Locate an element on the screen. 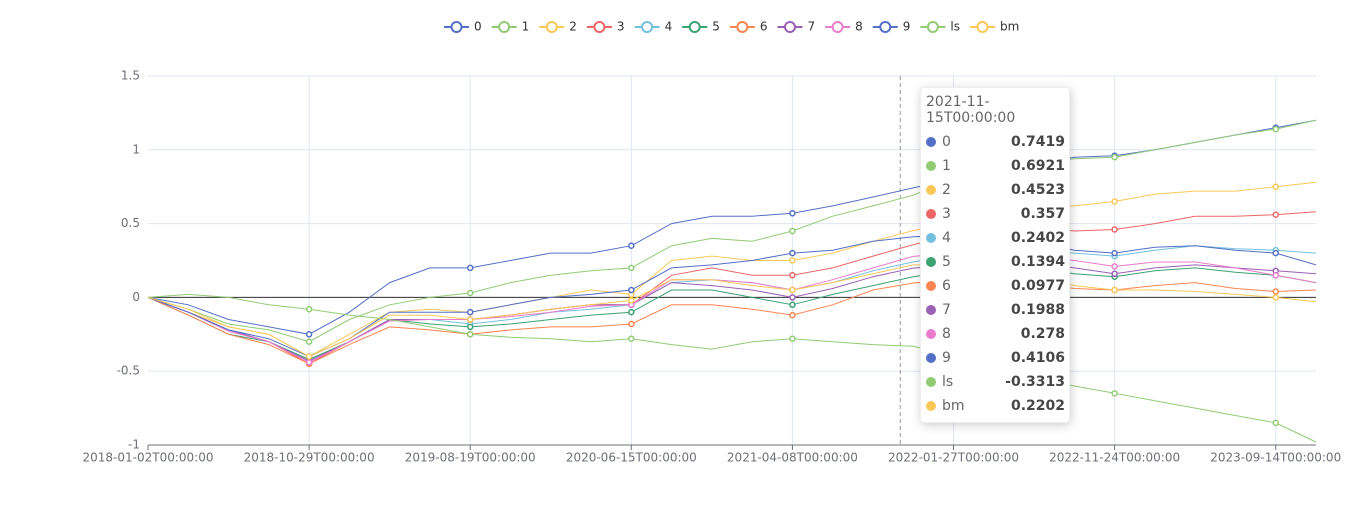 The image size is (1365, 509). tooltip-value: 0.278 is located at coordinates (1042, 334).